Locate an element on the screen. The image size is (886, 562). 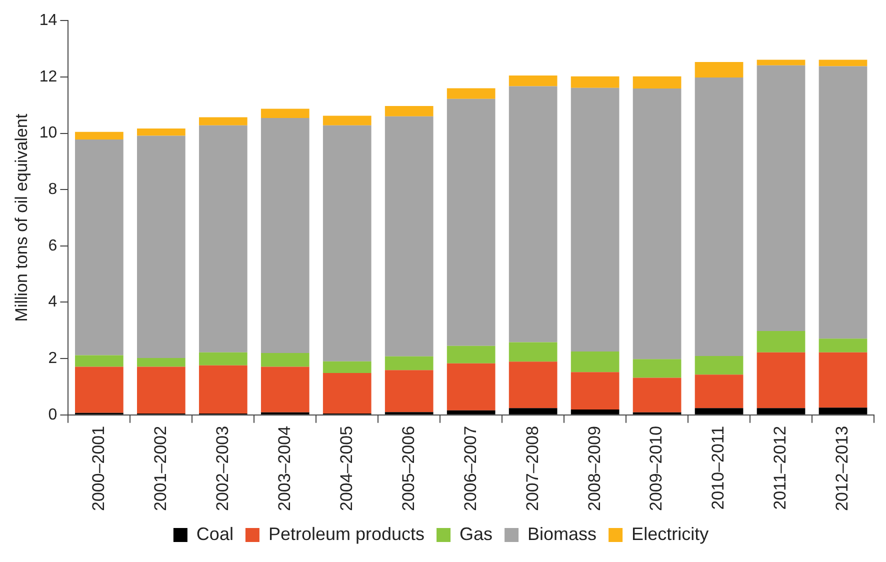
x-tick-label: 2001–2002 is located at coordinates (160, 468).